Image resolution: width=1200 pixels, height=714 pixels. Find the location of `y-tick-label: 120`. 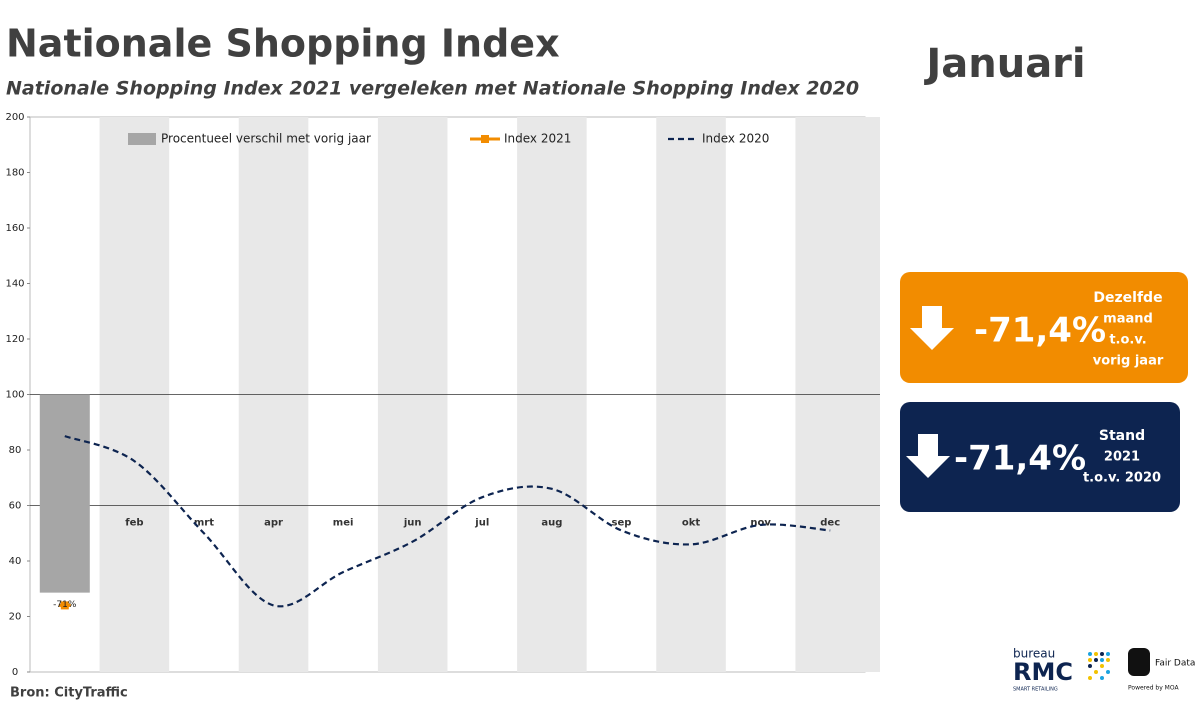

y-tick-label: 120 is located at coordinates (14, 339).